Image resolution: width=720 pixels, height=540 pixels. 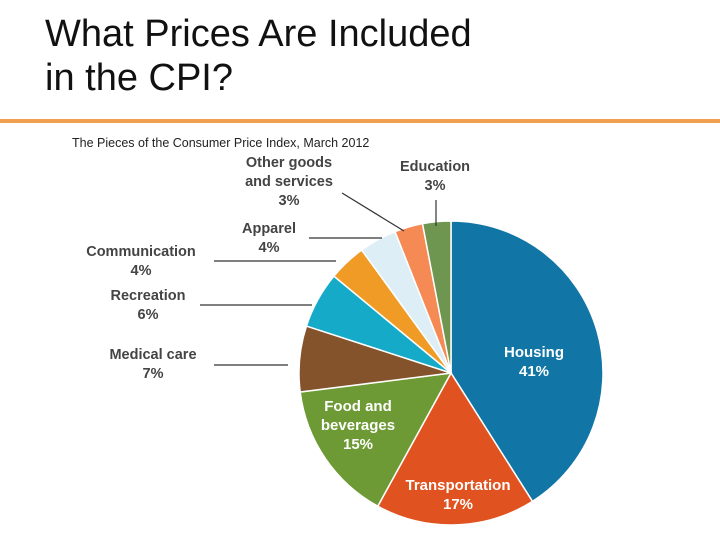 What do you see at coordinates (365, 56) in the screenshot?
I see `slide-title: What Prices Are Included in the CPI?` at bounding box center [365, 56].